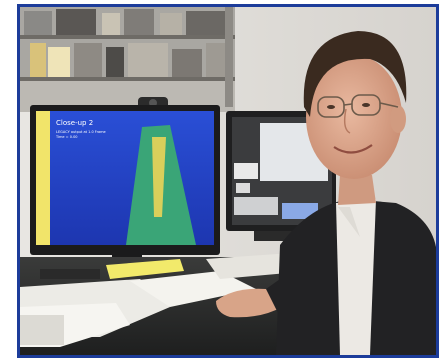 The width and height of the screenshot is (443, 362). I want to click on monitor-caption-1: LEGACY output at 1.0 Frame, so click(81, 132).